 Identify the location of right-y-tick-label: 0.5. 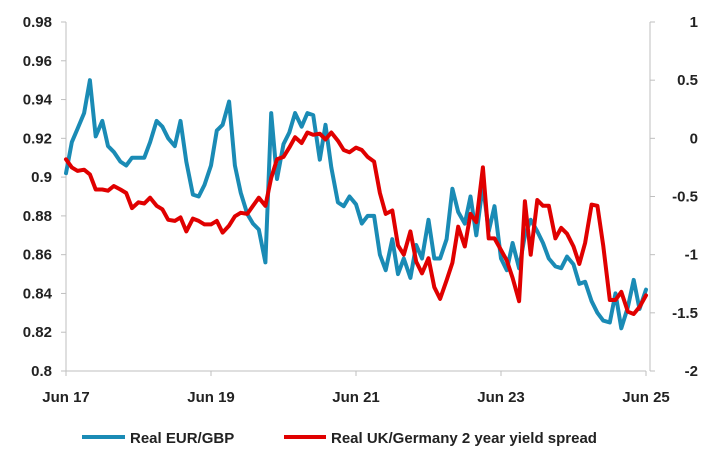
(687, 80).